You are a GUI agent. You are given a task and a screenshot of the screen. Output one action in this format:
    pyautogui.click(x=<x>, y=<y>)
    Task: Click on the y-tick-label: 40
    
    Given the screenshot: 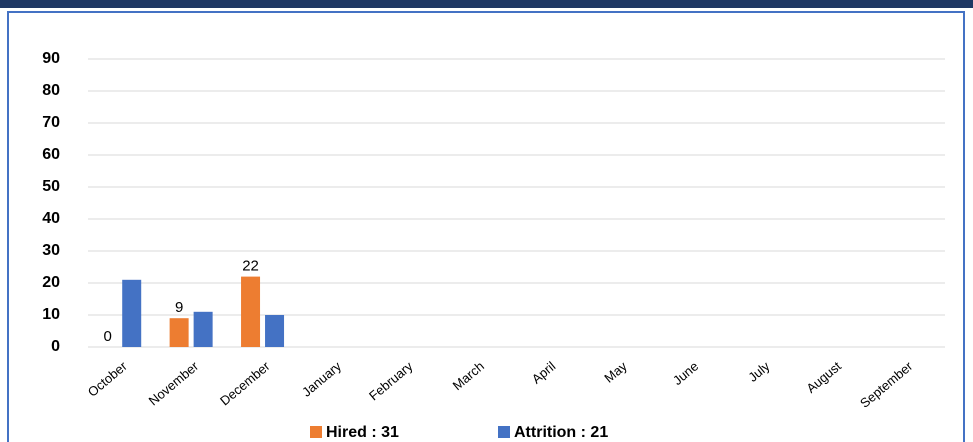 What is the action you would take?
    pyautogui.click(x=51, y=218)
    